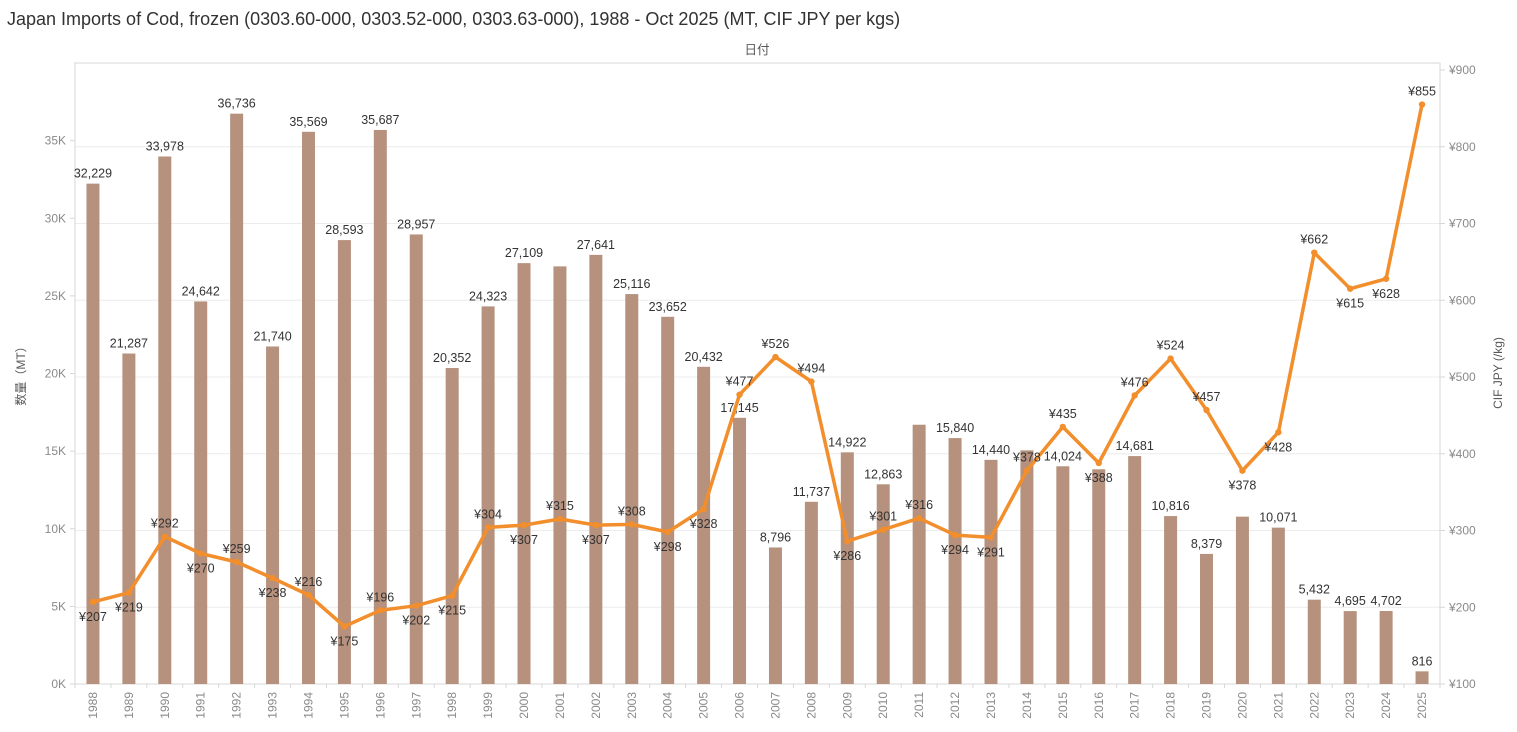 The height and width of the screenshot is (732, 1517). Describe the element at coordinates (704, 357) in the screenshot. I see `bar-label: 20,432` at that location.